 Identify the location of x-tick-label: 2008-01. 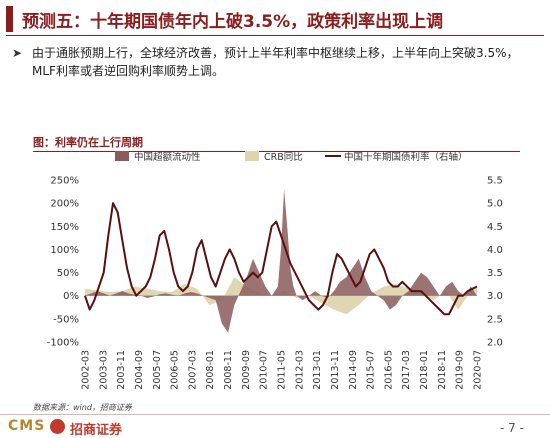
(210, 370).